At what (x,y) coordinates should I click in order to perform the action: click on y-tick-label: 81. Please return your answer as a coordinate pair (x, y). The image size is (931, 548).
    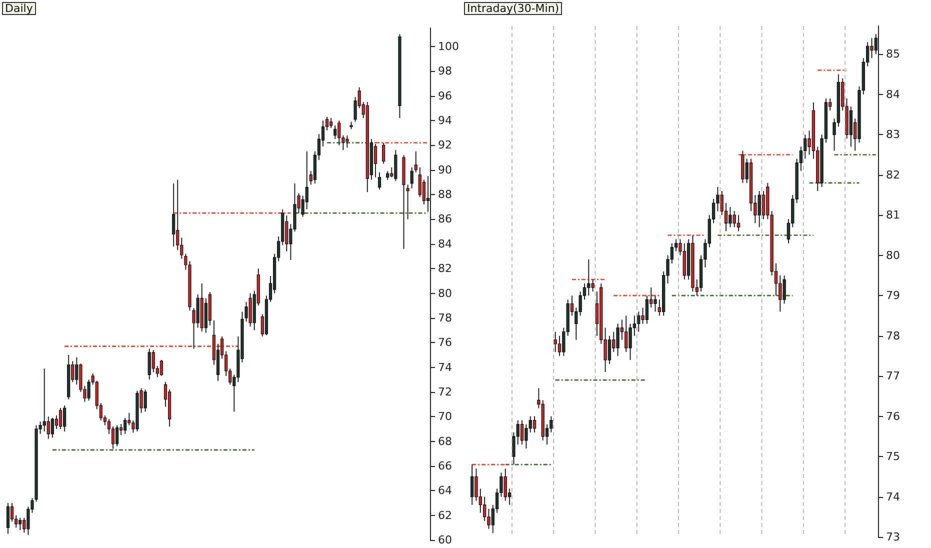
    Looking at the image, I should click on (893, 215).